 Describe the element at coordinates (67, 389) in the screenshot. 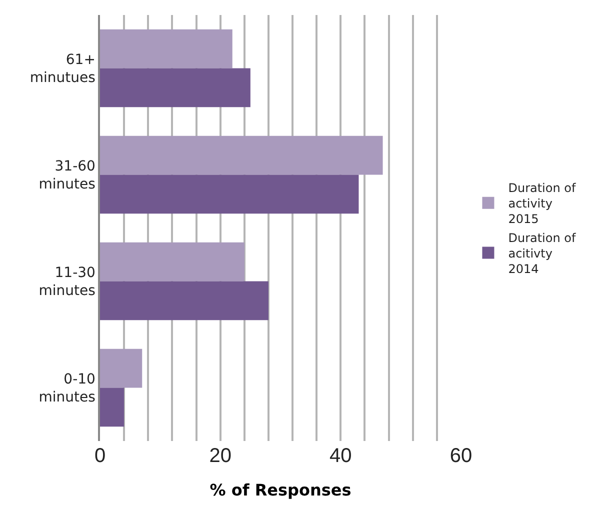

I see `y-tick-label: 0-10 minutes` at that location.